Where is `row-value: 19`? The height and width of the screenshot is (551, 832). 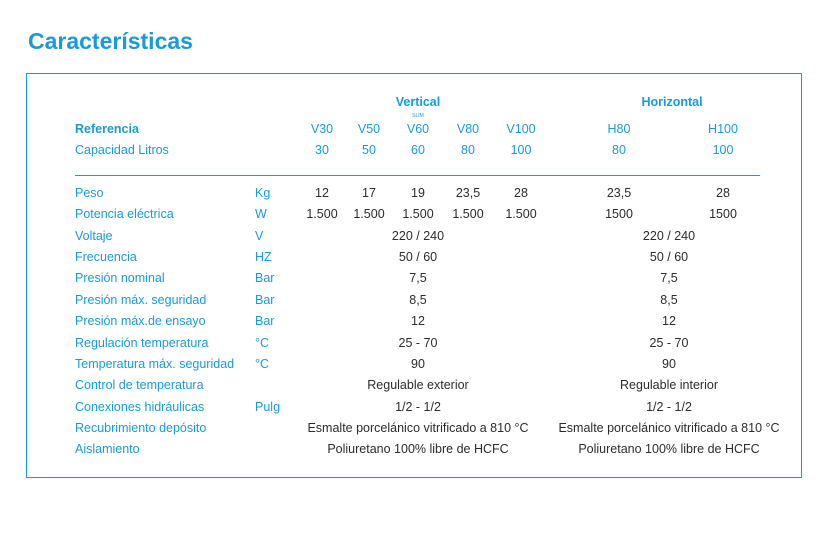 row-value: 19 is located at coordinates (418, 193).